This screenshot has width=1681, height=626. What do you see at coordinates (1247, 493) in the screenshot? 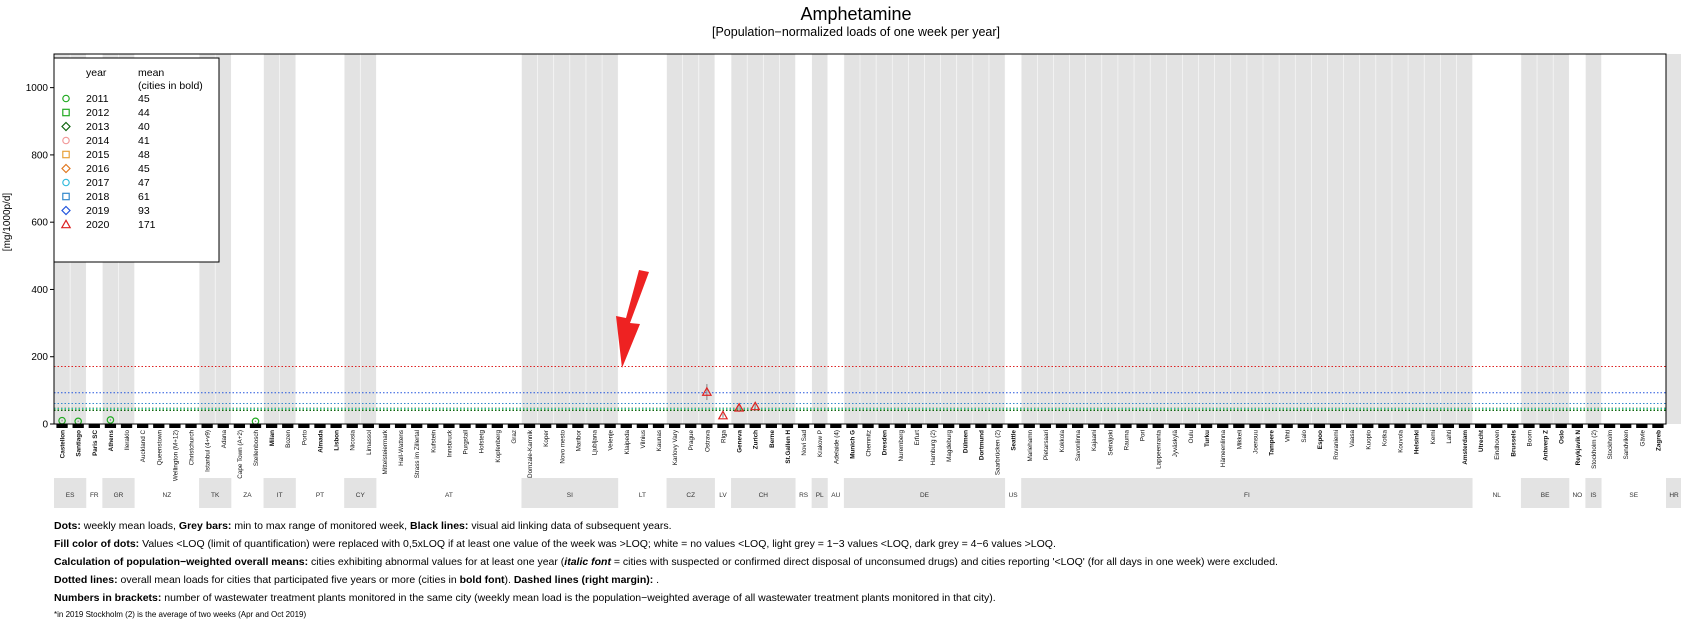
I see `country-label-band-fi` at bounding box center [1247, 493].